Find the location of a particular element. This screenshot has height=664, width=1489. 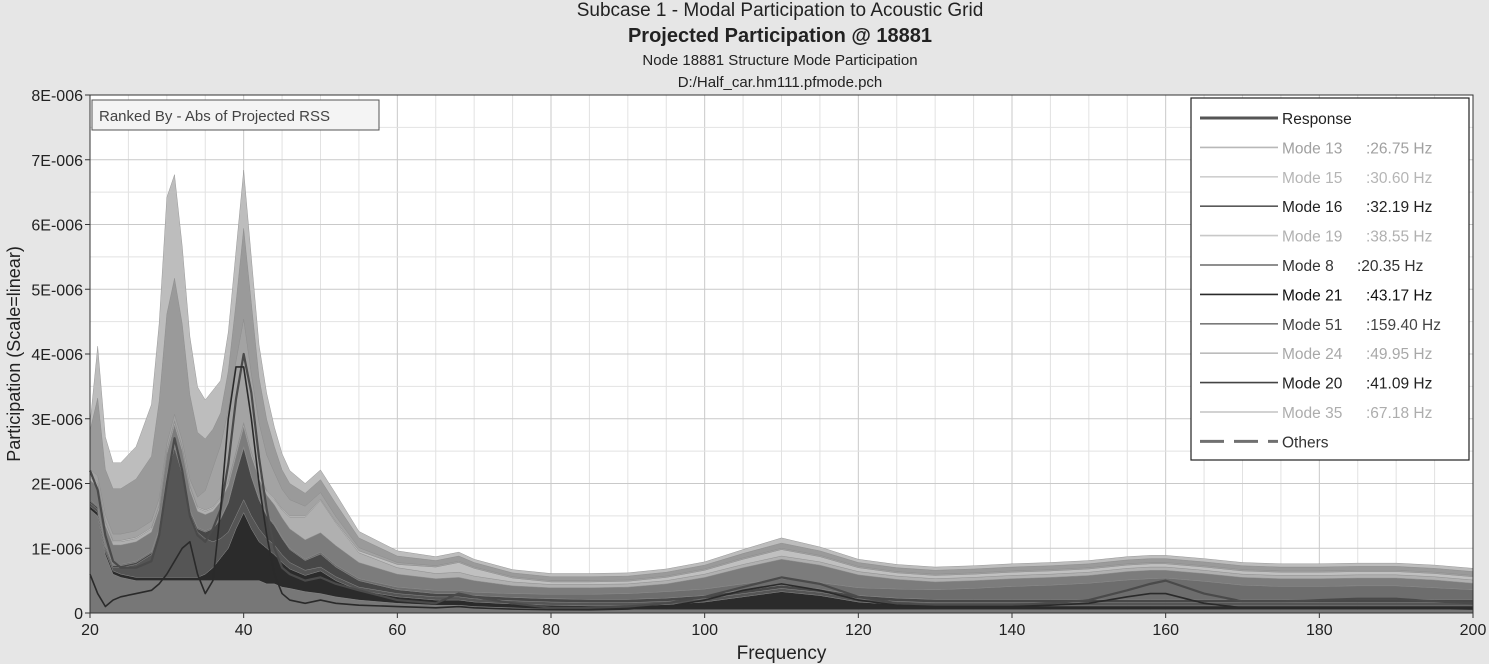

legend-frequency: :20.35 Hz is located at coordinates (1390, 266).